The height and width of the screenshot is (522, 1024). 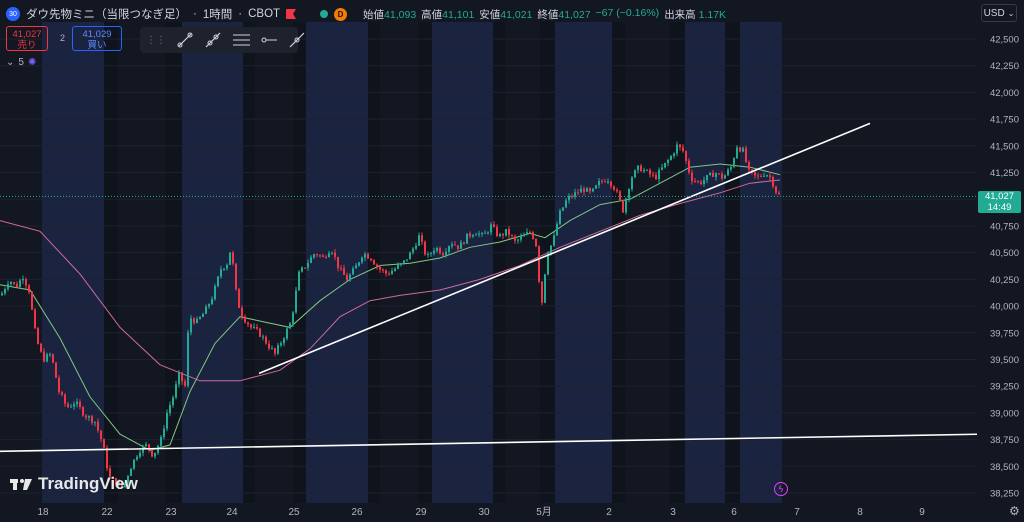 What do you see at coordinates (27, 38) in the screenshot?
I see `sell-button: 41,027 売り` at bounding box center [27, 38].